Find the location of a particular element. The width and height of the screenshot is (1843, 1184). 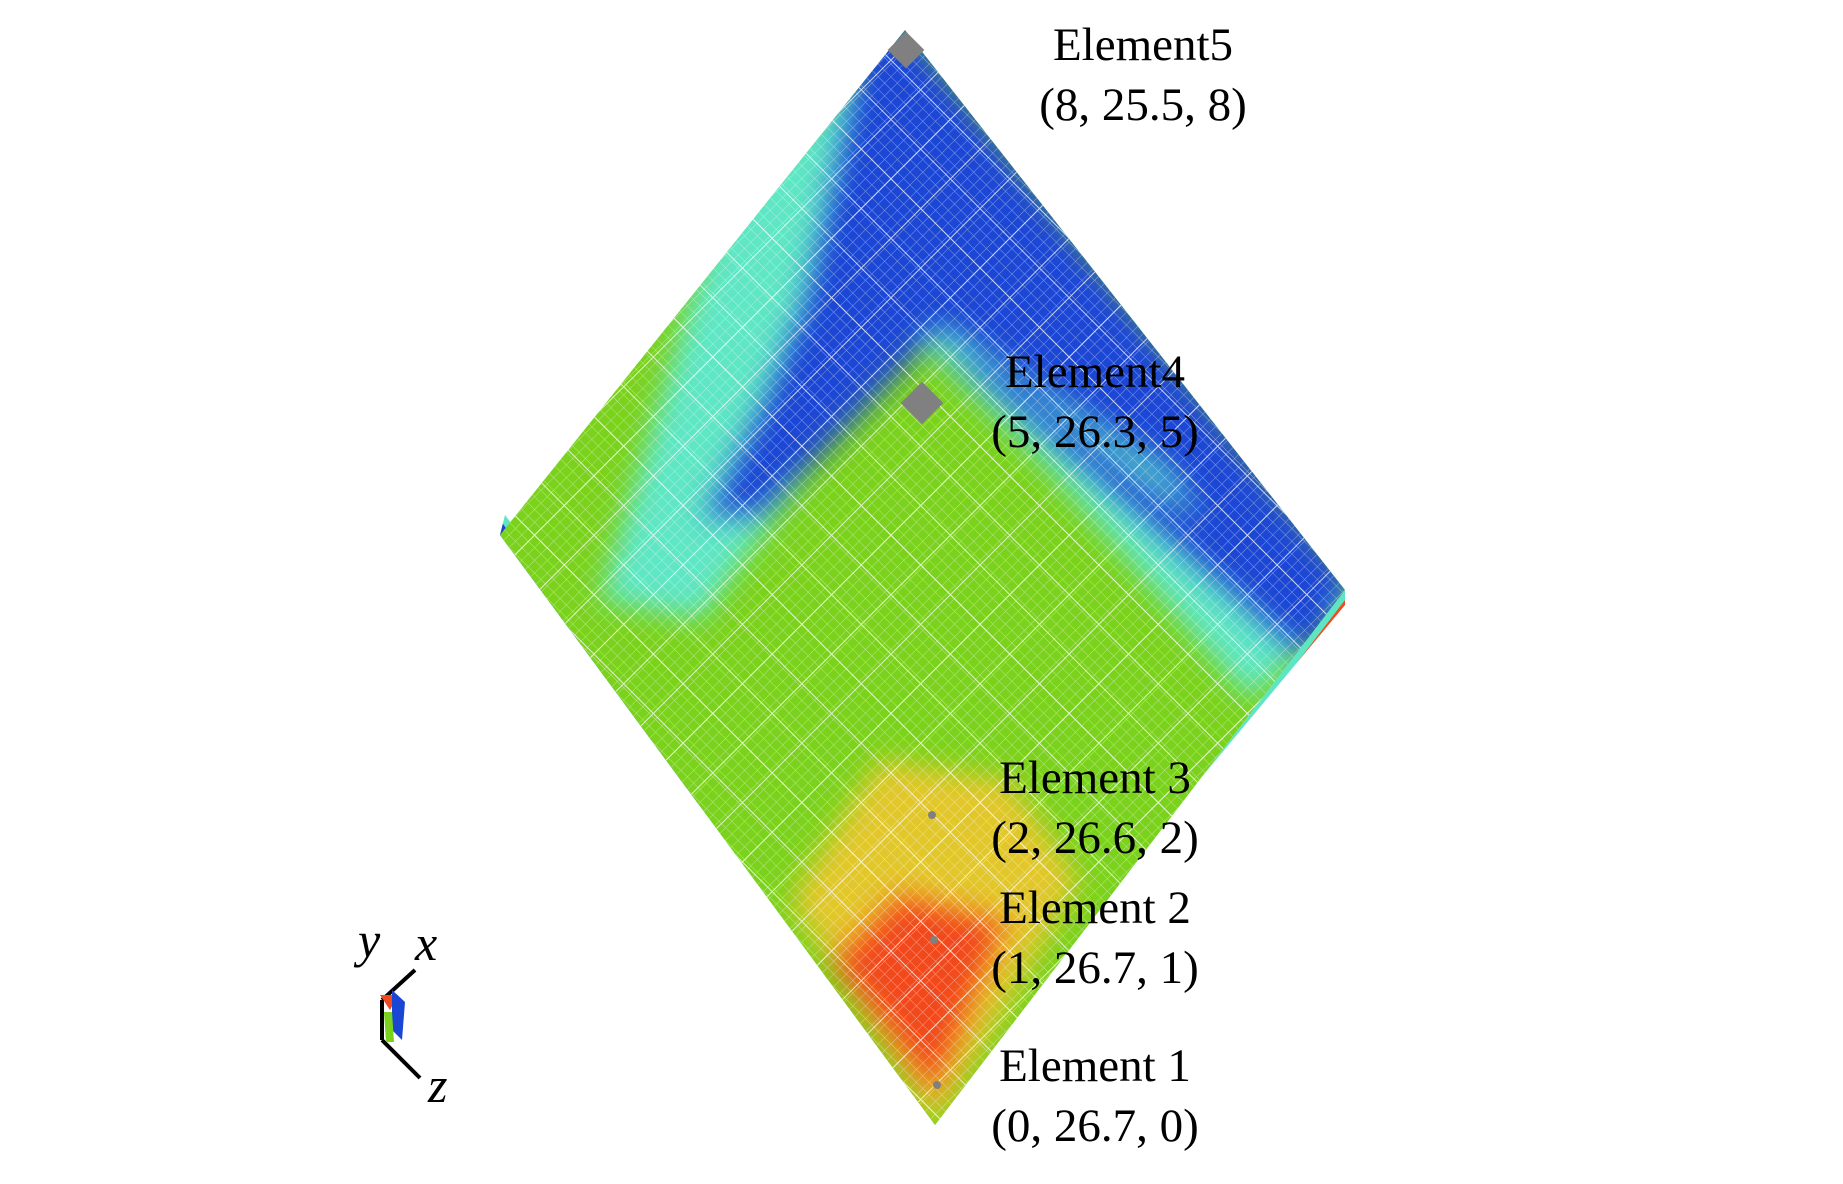

element4-label: Element4 (5, 26.3, 5) is located at coordinates (1095, 402).